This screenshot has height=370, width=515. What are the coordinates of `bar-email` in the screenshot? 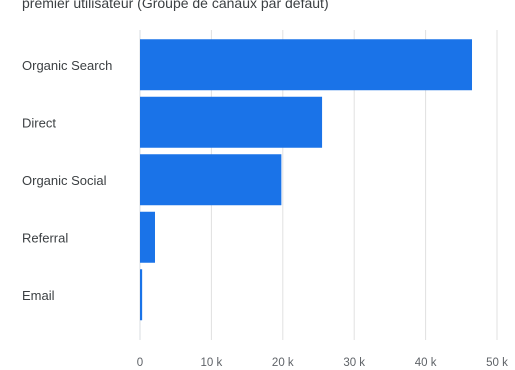 It's located at (141, 295).